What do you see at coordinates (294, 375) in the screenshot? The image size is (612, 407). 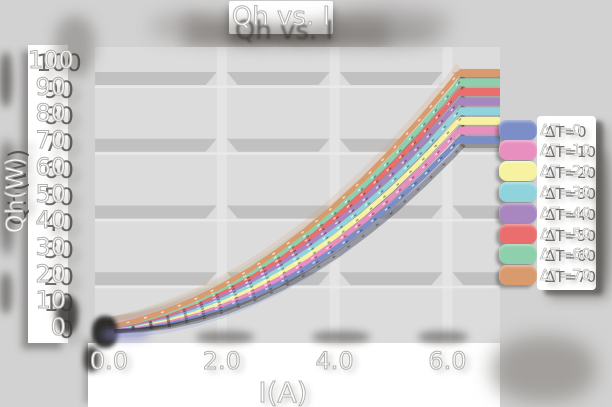 I see `x-tick-strip-background` at bounding box center [294, 375].